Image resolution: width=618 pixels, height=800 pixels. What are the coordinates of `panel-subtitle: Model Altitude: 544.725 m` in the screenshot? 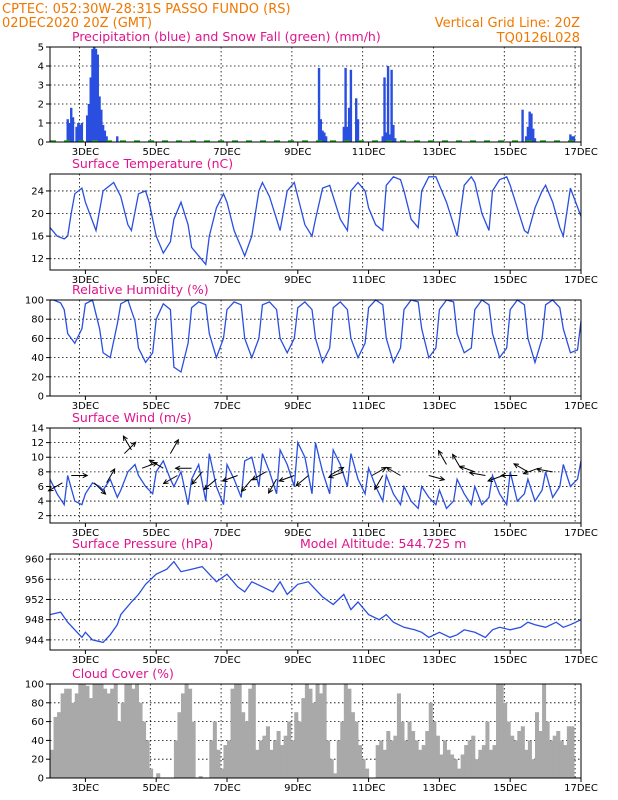 It's located at (383, 543).